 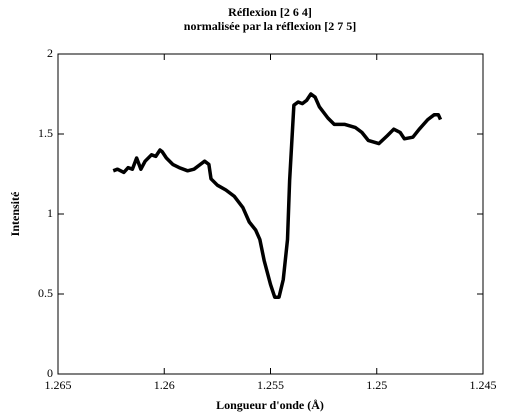 I want to click on x-axis-label: Longueur d'onde (Å), so click(x=270, y=405).